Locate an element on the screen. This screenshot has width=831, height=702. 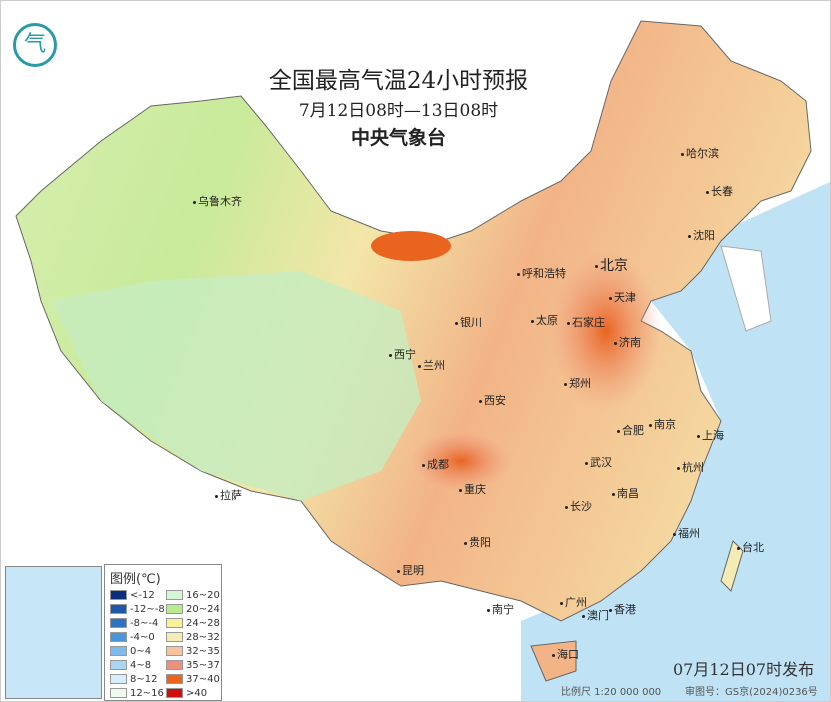
city-label: 海口 is located at coordinates (565, 654).